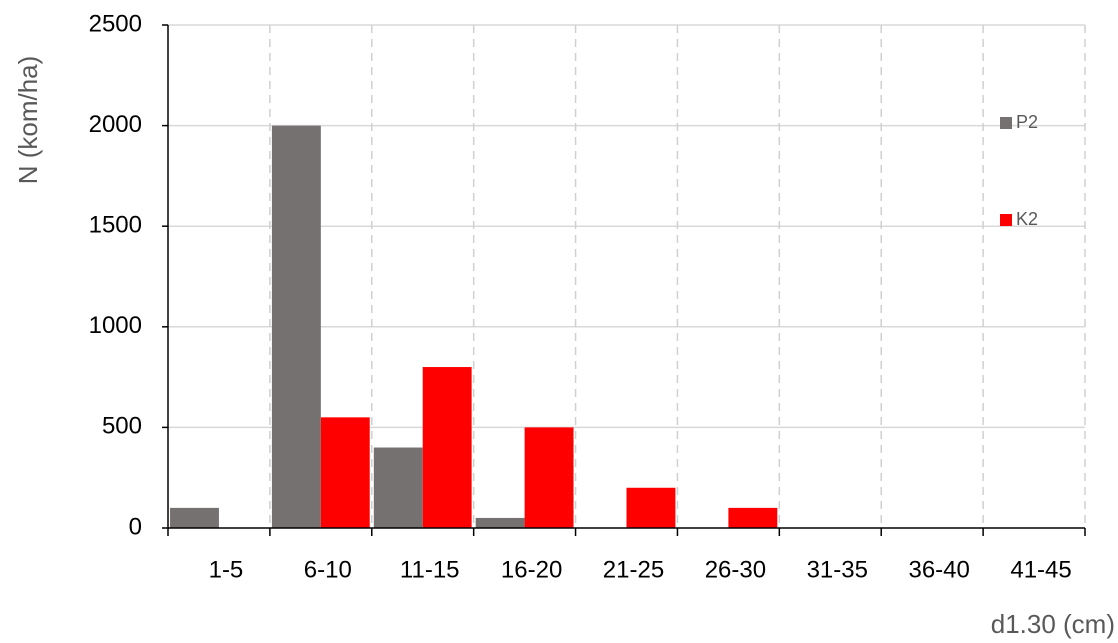 The height and width of the screenshot is (643, 1118). What do you see at coordinates (1040, 569) in the screenshot?
I see `x-tick-label: 41-45` at bounding box center [1040, 569].